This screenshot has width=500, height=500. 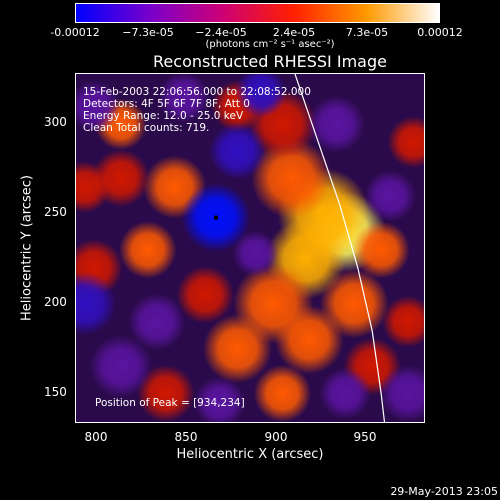 What do you see at coordinates (257, 13) in the screenshot?
I see `colorbar` at bounding box center [257, 13].